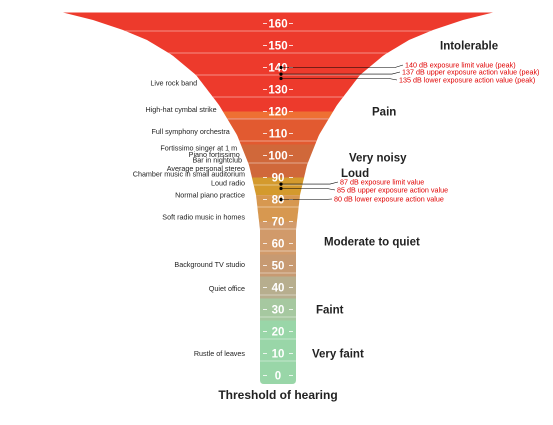 The width and height of the screenshot is (553, 425). Describe the element at coordinates (330, 311) in the screenshot. I see `loudness-category-label: Faint` at that location.